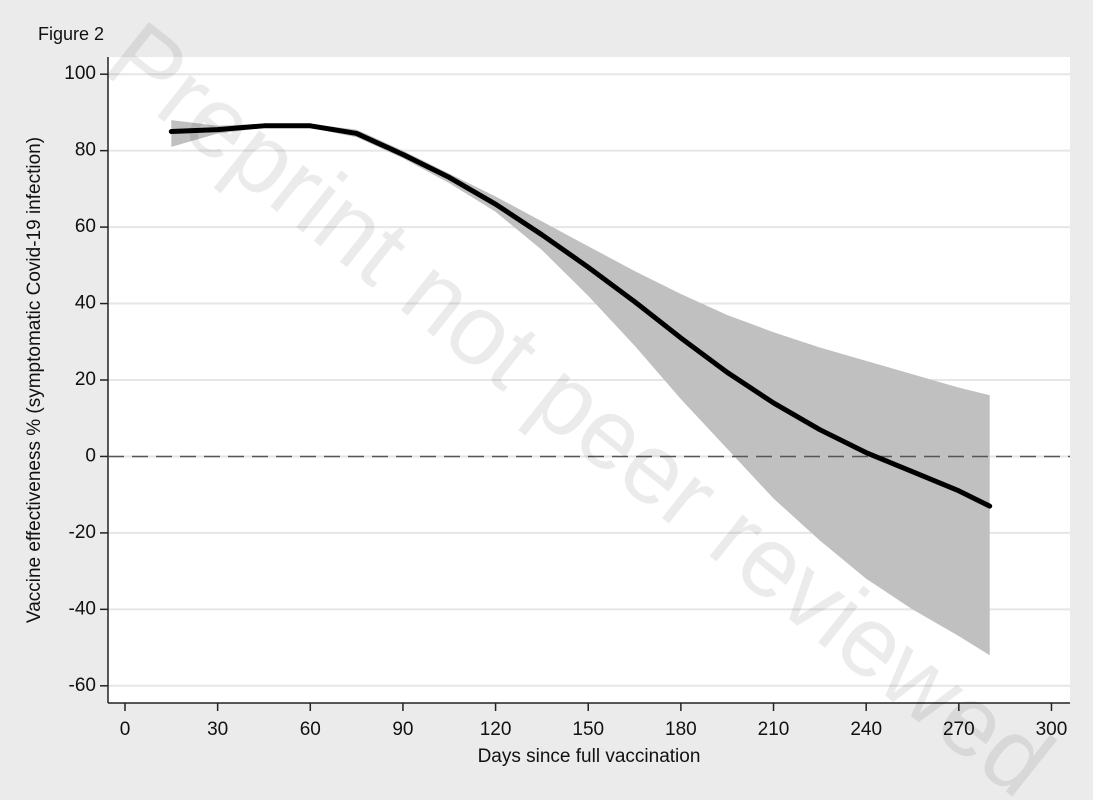 Image resolution: width=1093 pixels, height=800 pixels. Describe the element at coordinates (681, 729) in the screenshot. I see `x-tick-label: 180` at that location.